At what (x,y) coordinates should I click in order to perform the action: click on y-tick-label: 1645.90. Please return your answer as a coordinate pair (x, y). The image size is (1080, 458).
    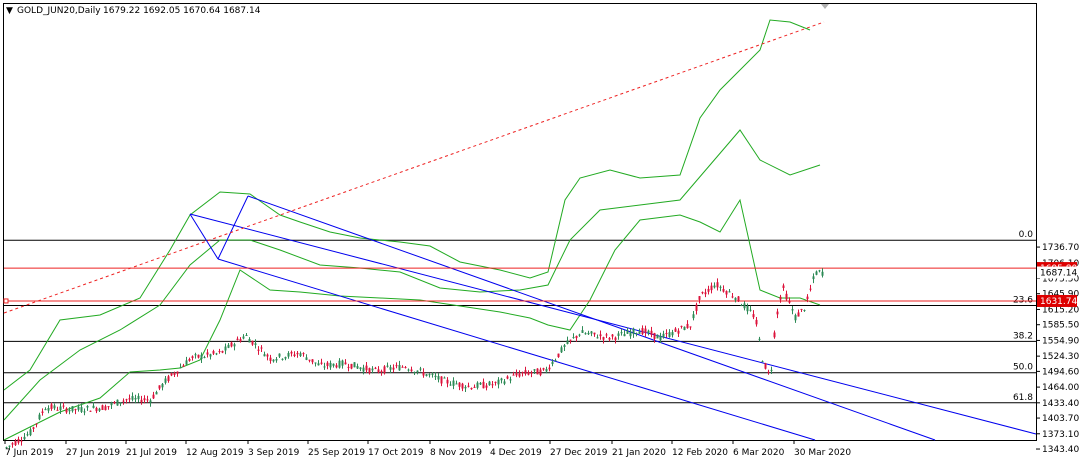
    Looking at the image, I should click on (1060, 295).